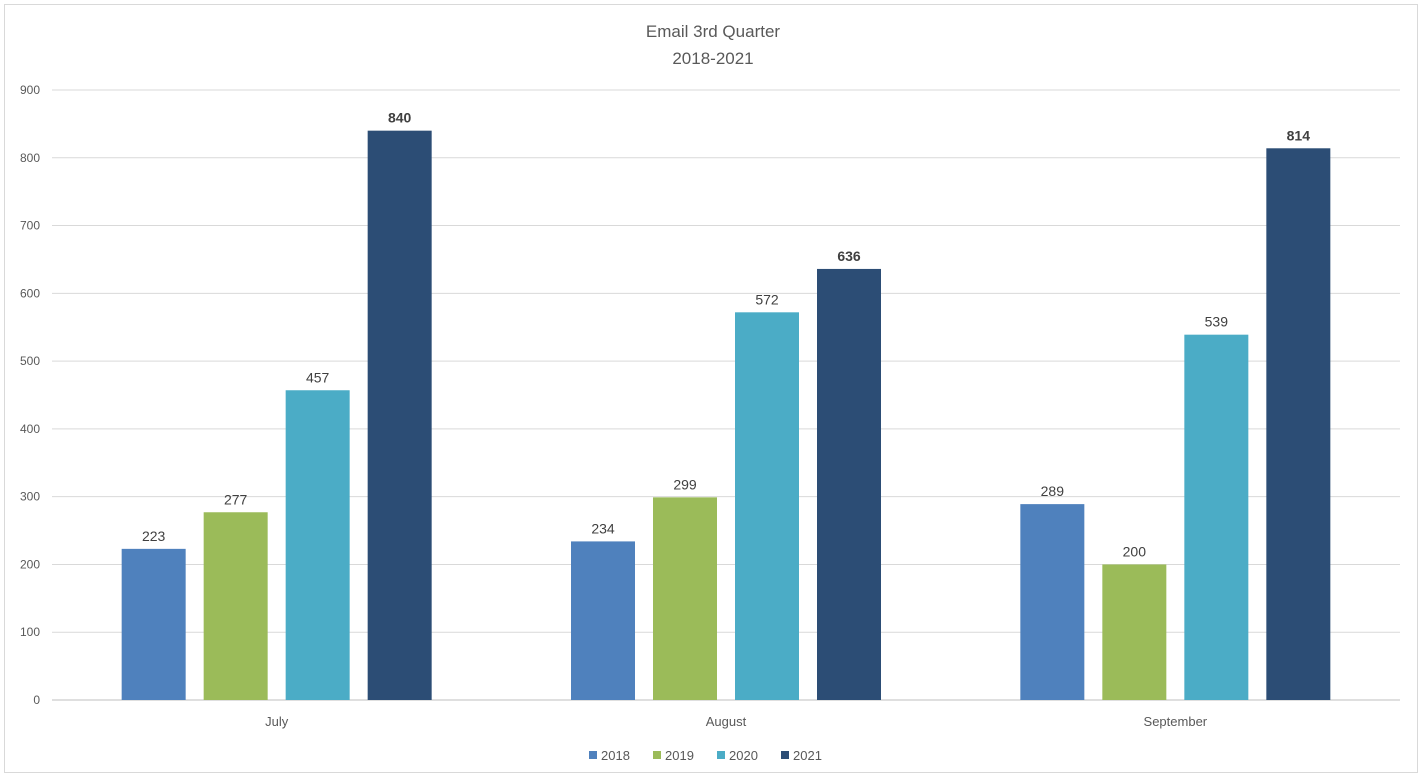 The image size is (1425, 777). What do you see at coordinates (849, 484) in the screenshot?
I see `bar-2021-august` at bounding box center [849, 484].